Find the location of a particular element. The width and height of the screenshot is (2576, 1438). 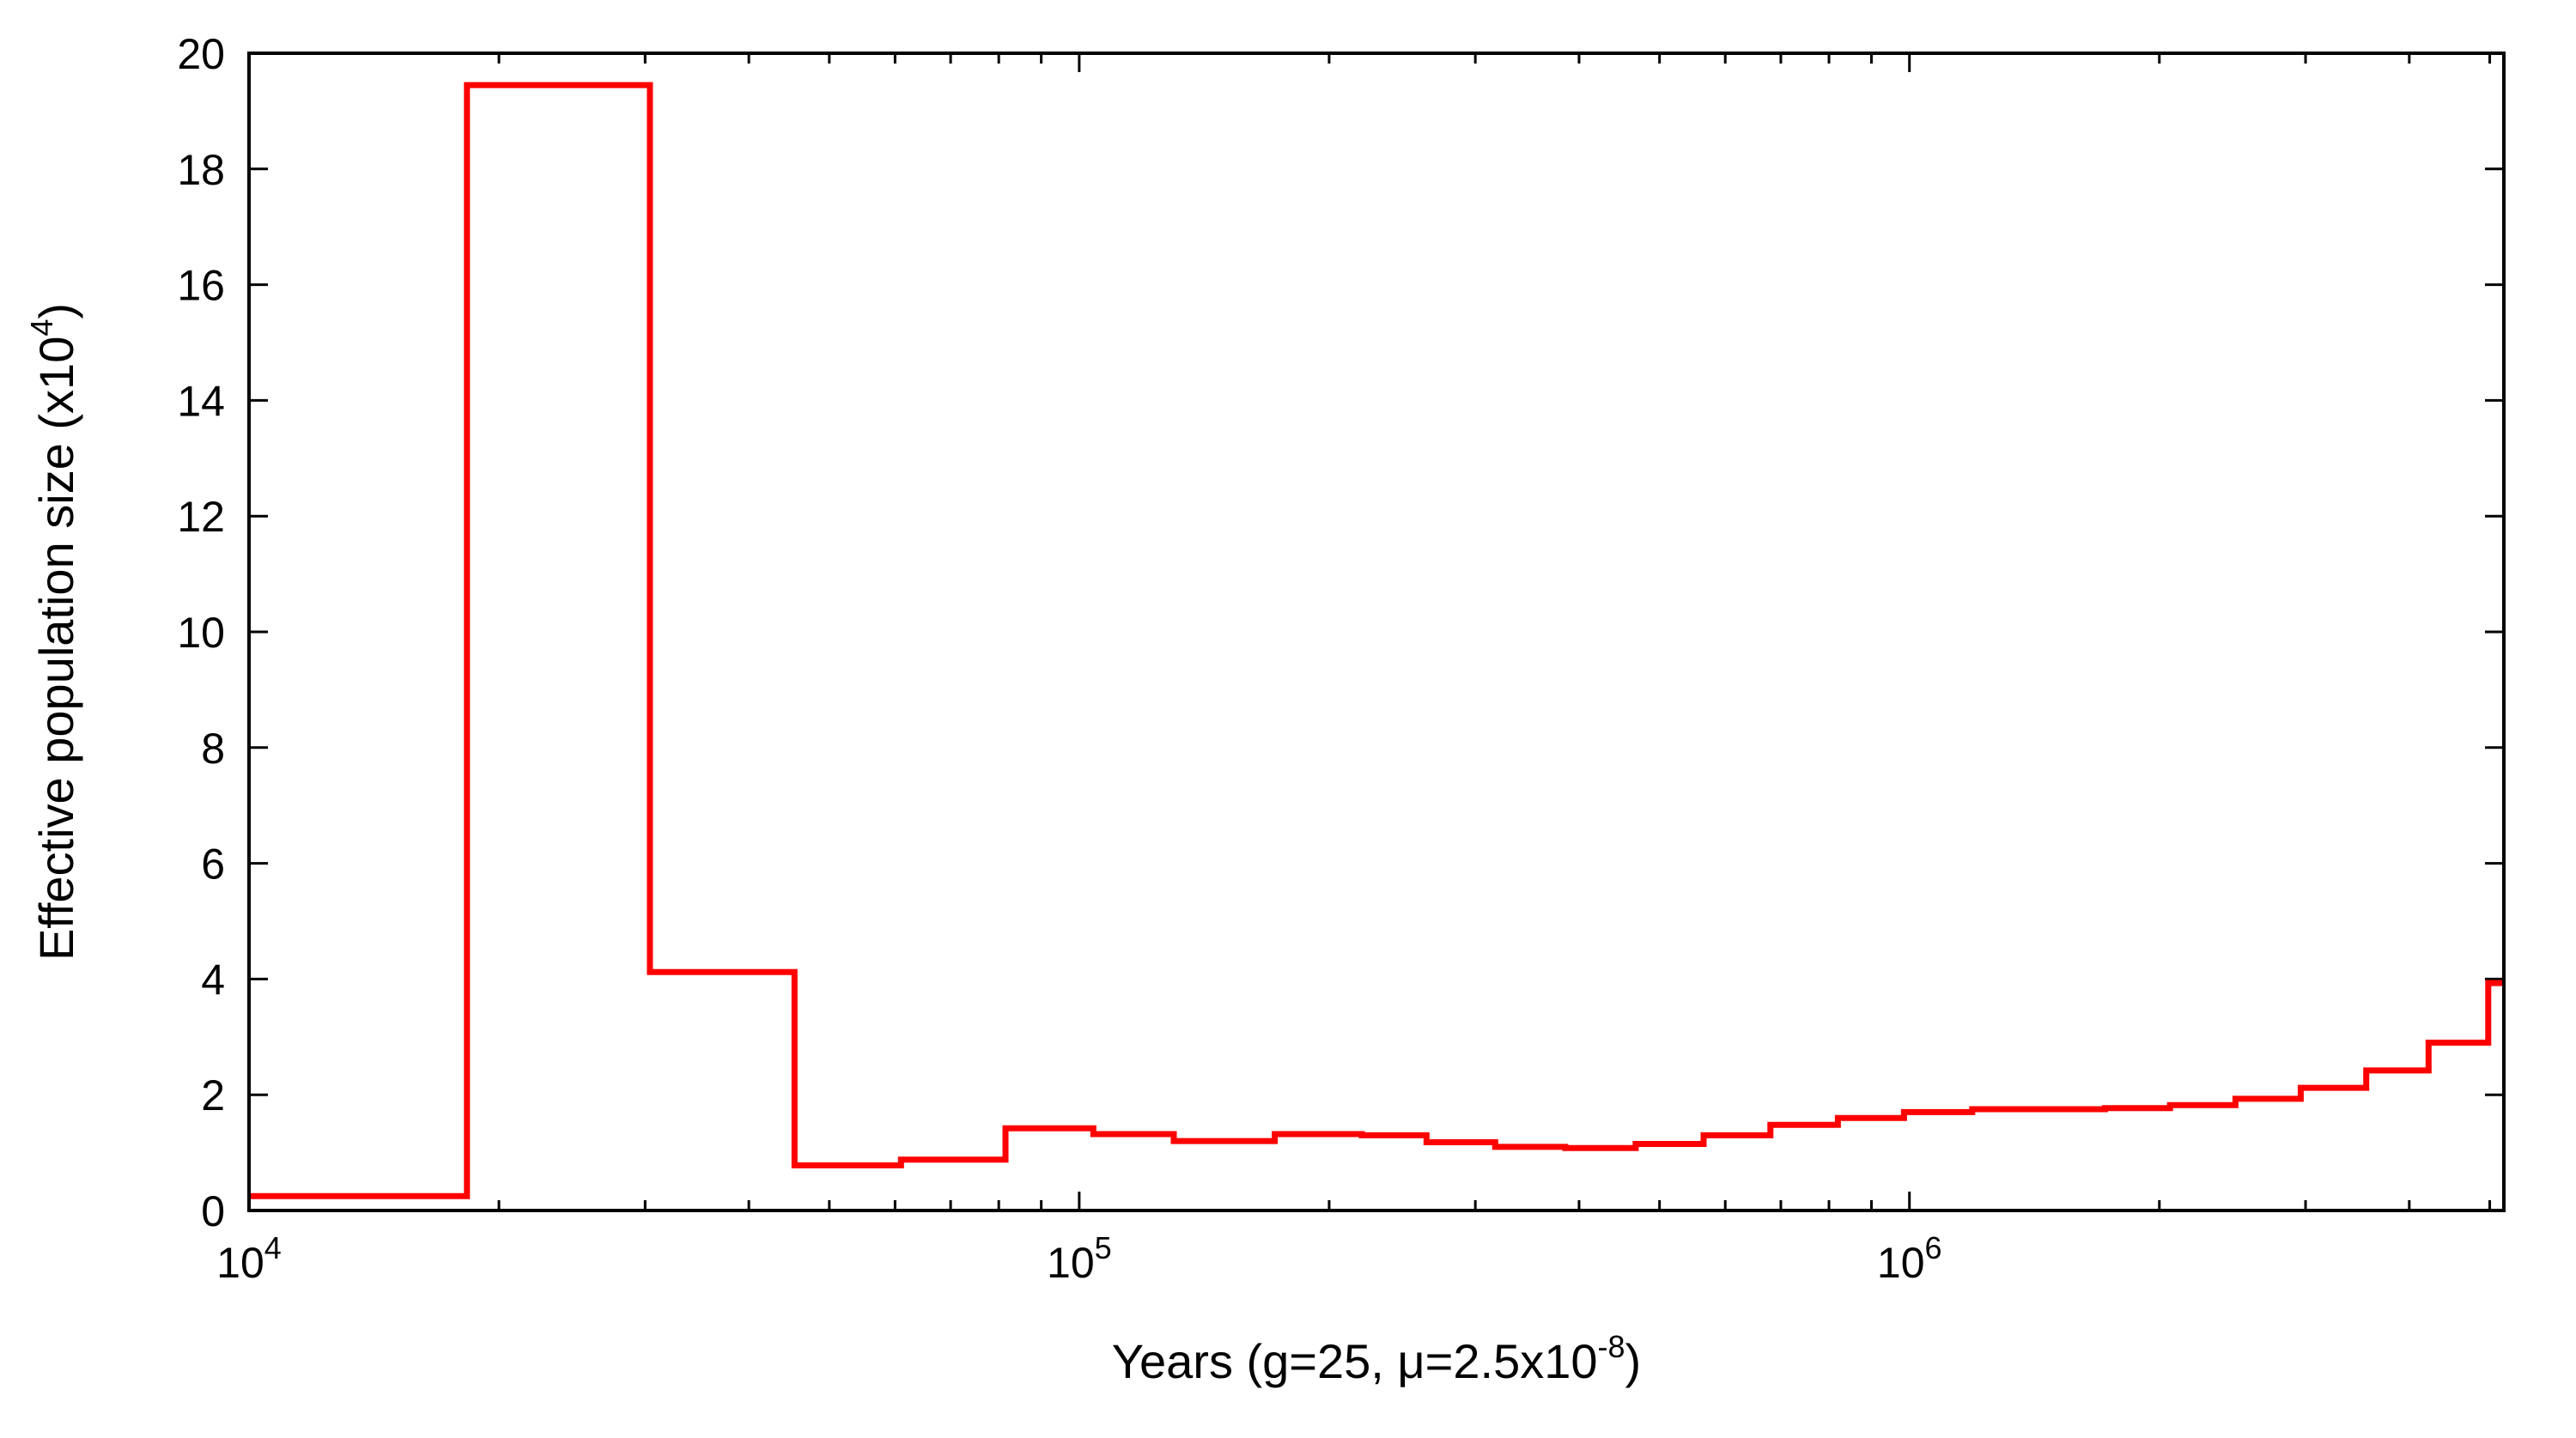

y-tick-label: 10 is located at coordinates (201, 633).